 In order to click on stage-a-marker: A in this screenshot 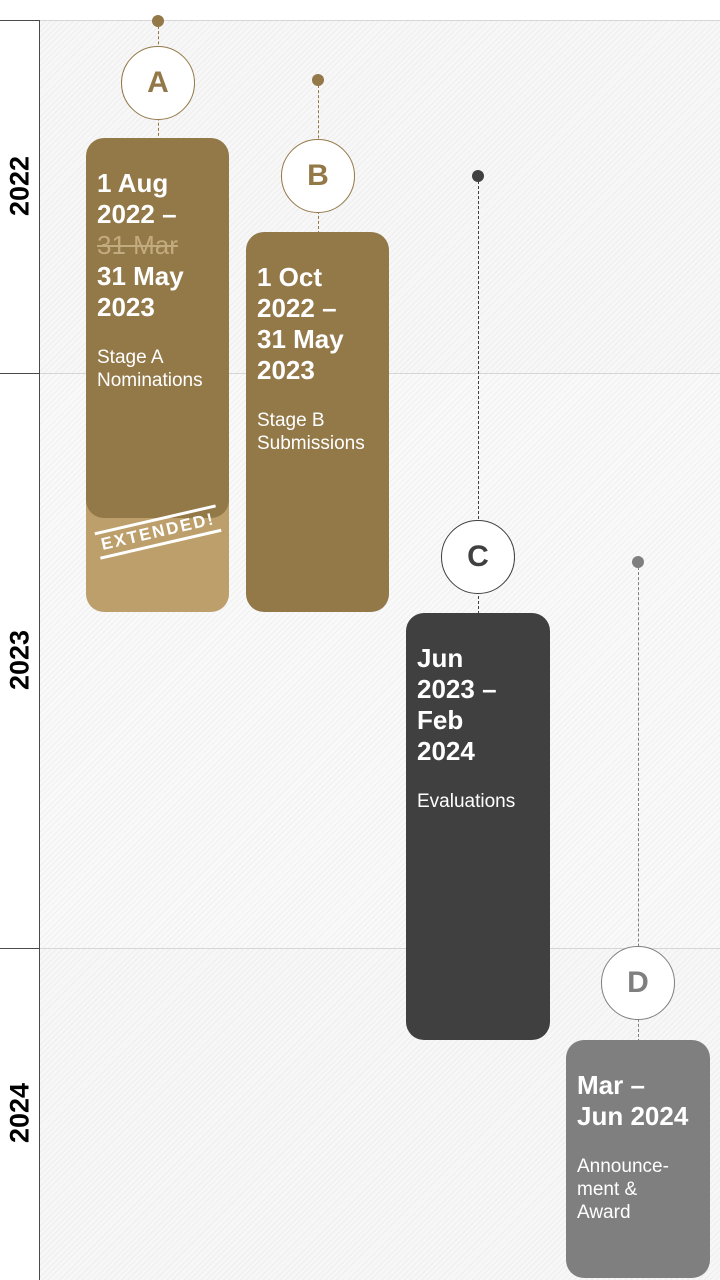, I will do `click(158, 83)`.